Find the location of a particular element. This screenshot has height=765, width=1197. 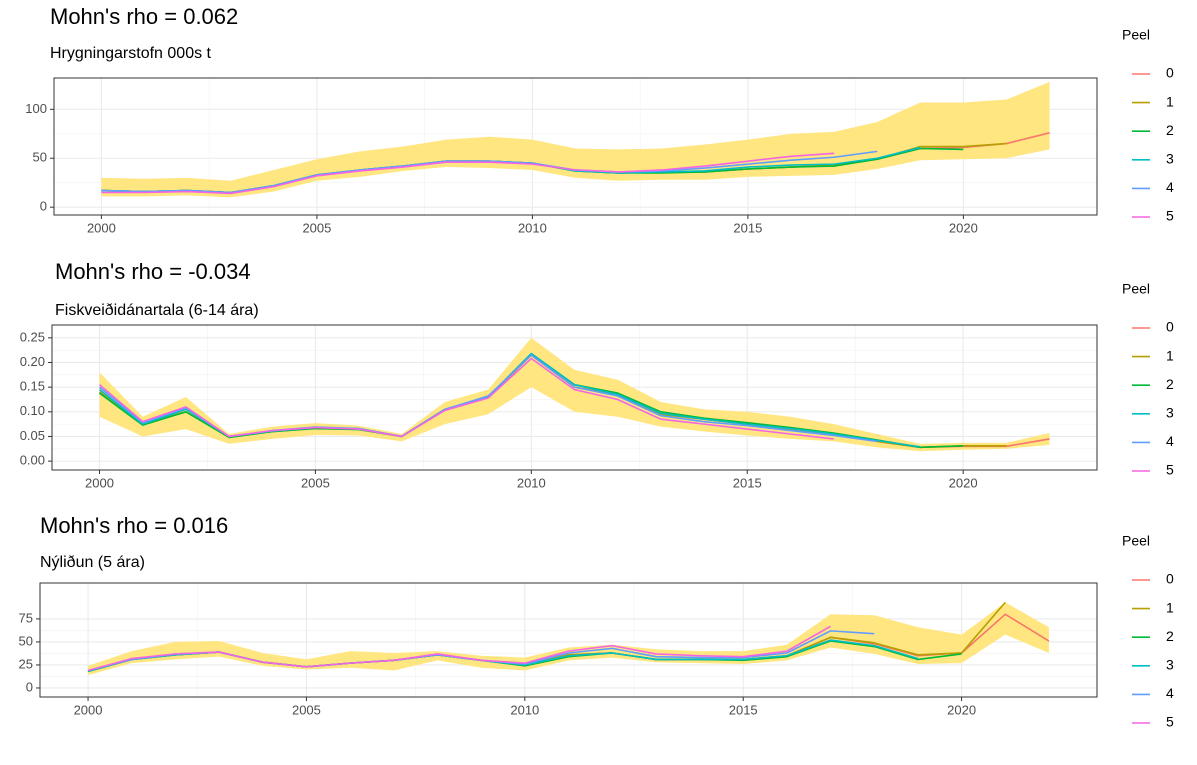

chart-title: Mohn's rho = 0.016 is located at coordinates (134, 525).